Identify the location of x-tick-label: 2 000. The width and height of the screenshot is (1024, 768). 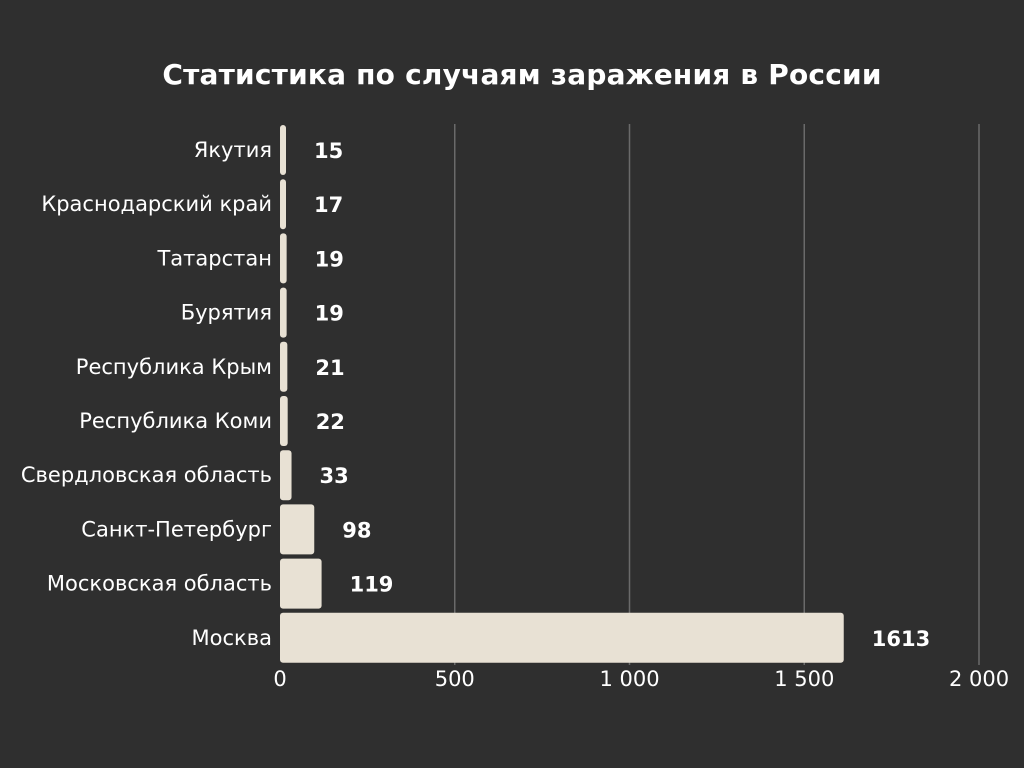
(979, 679).